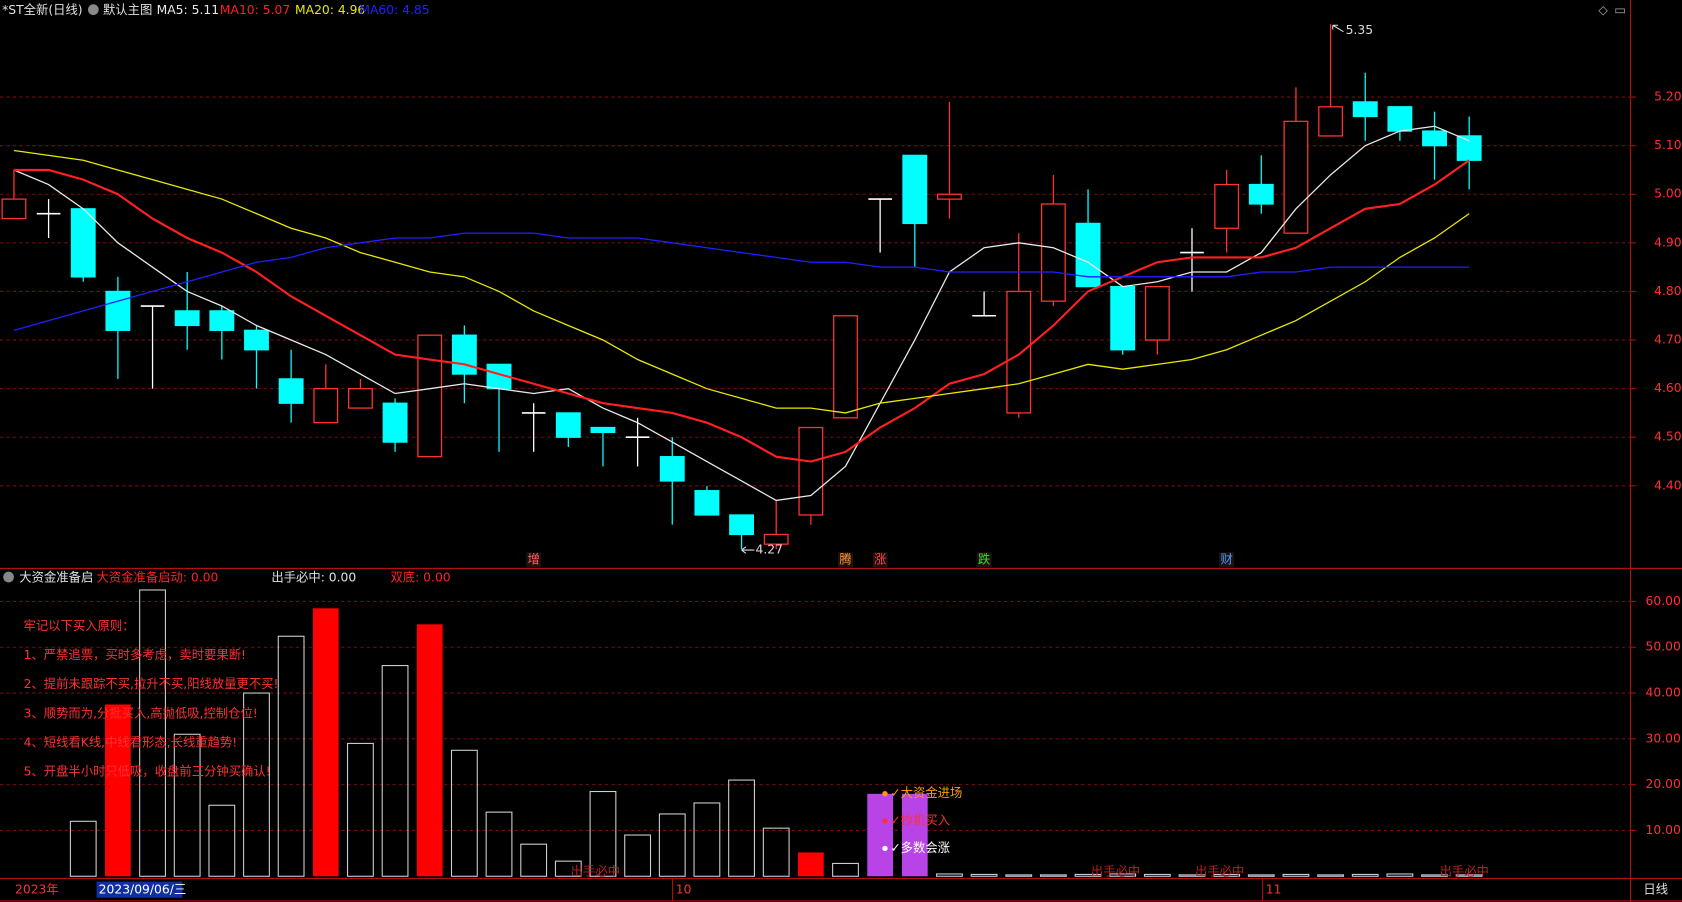 This screenshot has width=1682, height=902. What do you see at coordinates (151, 683) in the screenshot?
I see `rule-note: 2、提前未跟踪不买,拉升不买,阳线放量更不买!` at bounding box center [151, 683].